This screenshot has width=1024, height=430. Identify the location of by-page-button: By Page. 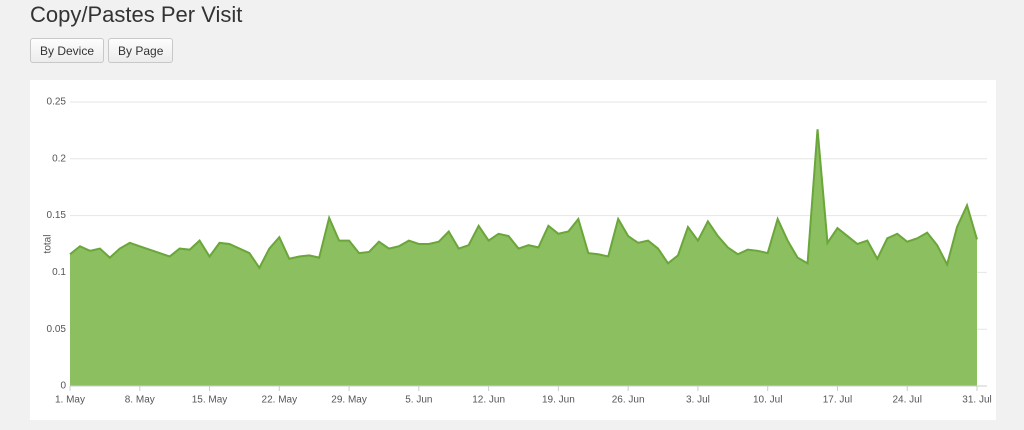
(141, 50).